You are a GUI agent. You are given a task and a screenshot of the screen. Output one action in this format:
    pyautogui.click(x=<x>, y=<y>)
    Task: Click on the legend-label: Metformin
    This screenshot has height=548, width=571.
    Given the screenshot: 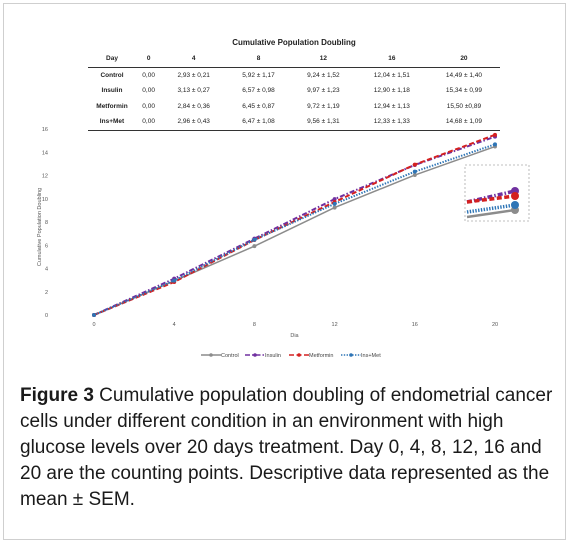 What is the action you would take?
    pyautogui.click(x=321, y=356)
    